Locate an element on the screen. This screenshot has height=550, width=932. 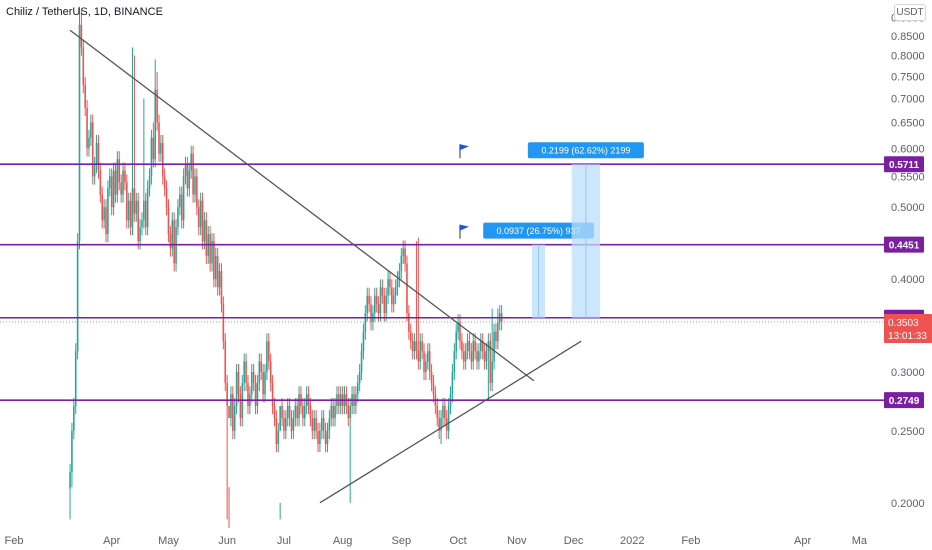
time-tick-label: Feb is located at coordinates (14, 541).